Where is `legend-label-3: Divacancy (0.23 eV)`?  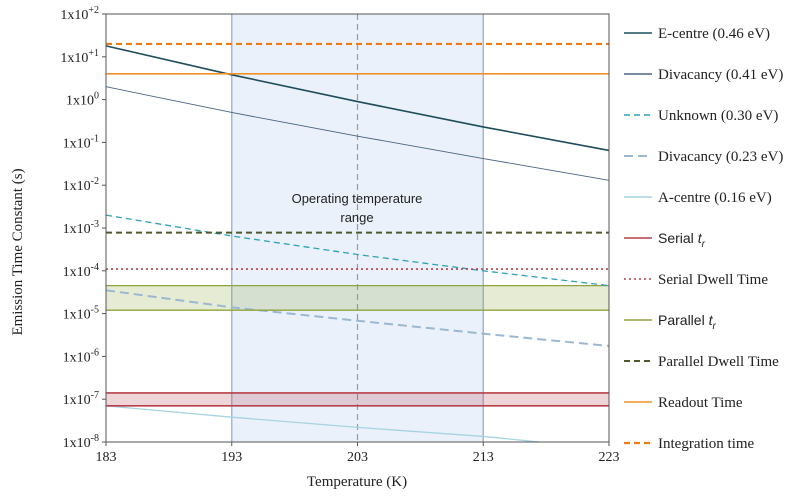
legend-label-3: Divacancy (0.23 eV) is located at coordinates (720, 157).